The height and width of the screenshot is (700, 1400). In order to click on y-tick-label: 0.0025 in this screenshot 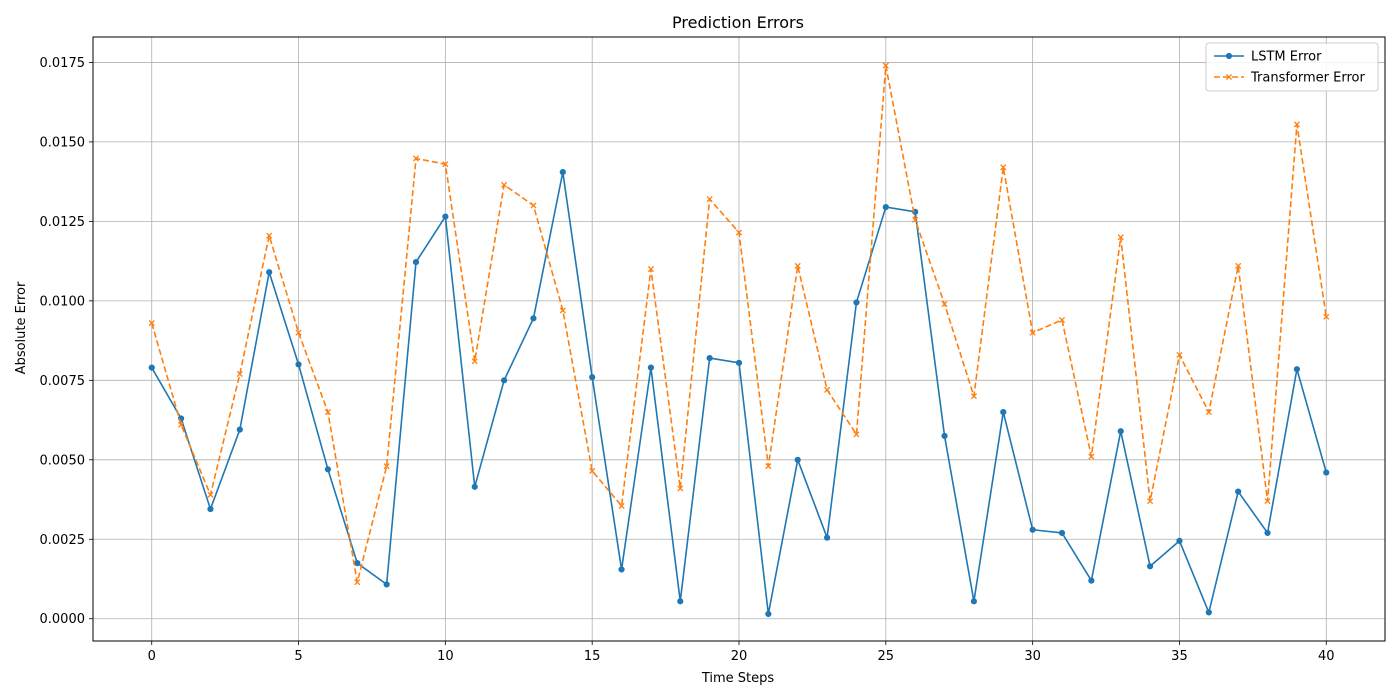, I will do `click(63, 540)`.